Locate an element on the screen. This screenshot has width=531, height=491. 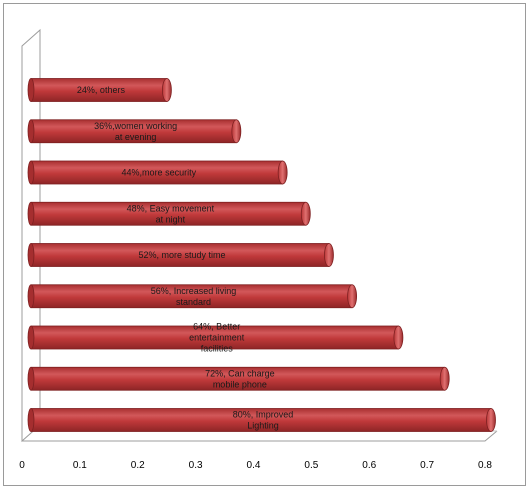
bar-data-label: 64%, Better entertainment facilities is located at coordinates (217, 338).